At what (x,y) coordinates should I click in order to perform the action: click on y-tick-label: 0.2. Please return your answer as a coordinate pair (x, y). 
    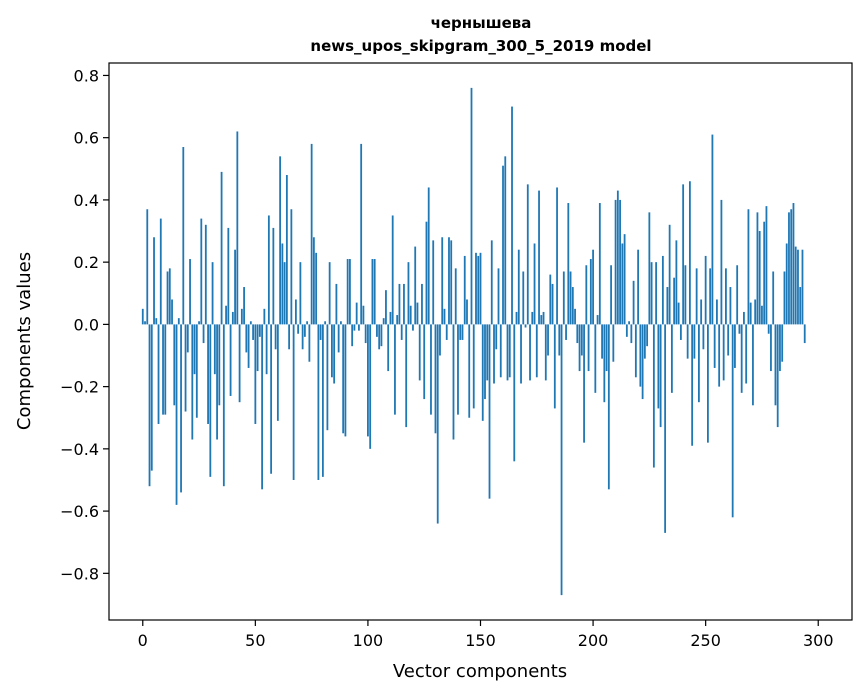
    Looking at the image, I should click on (86, 262).